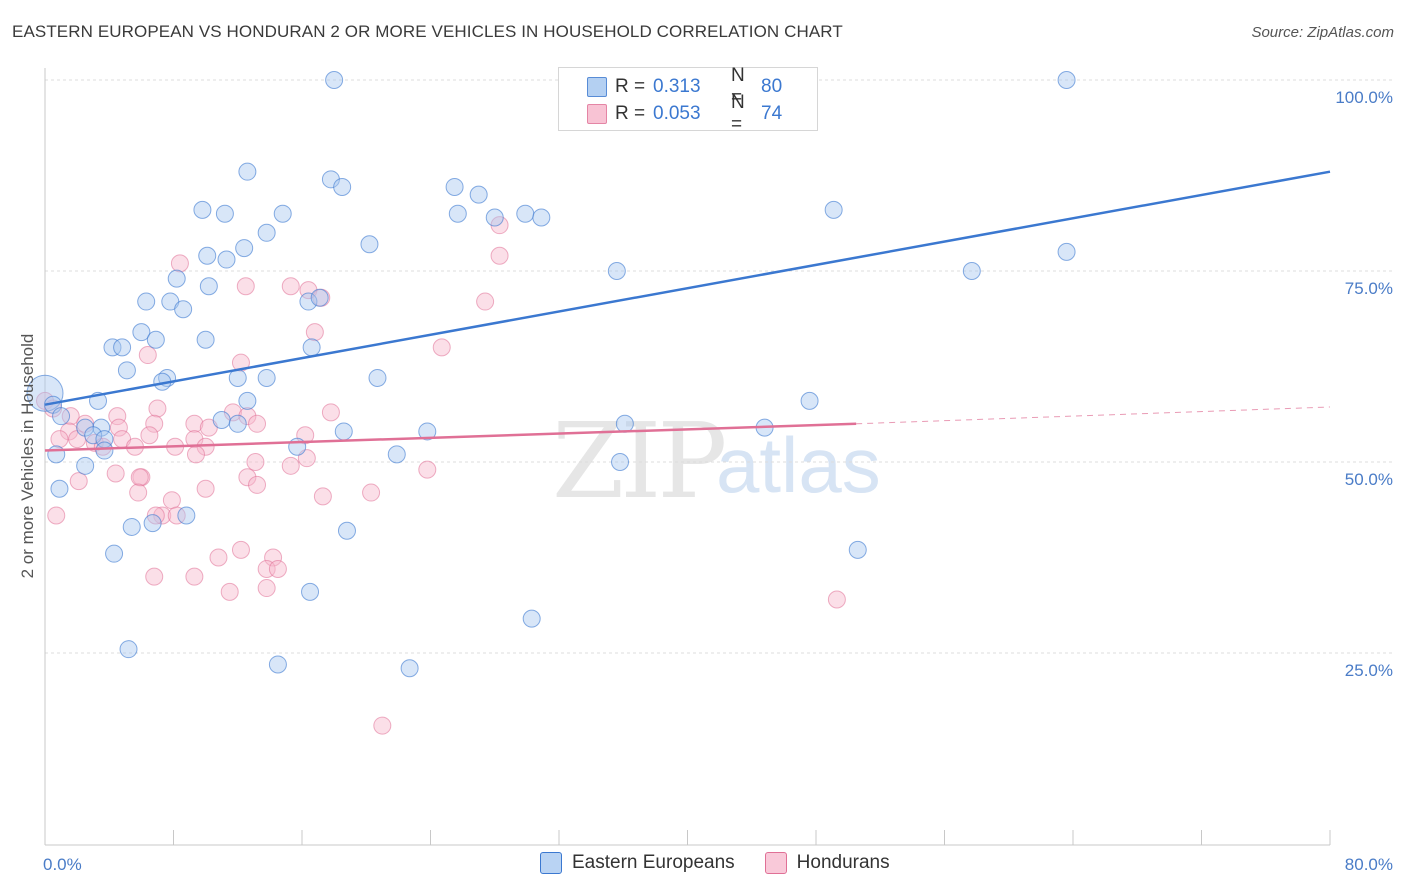 The width and height of the screenshot is (1406, 892). I want to click on watermark-zip: ZIP, so click(639, 461).